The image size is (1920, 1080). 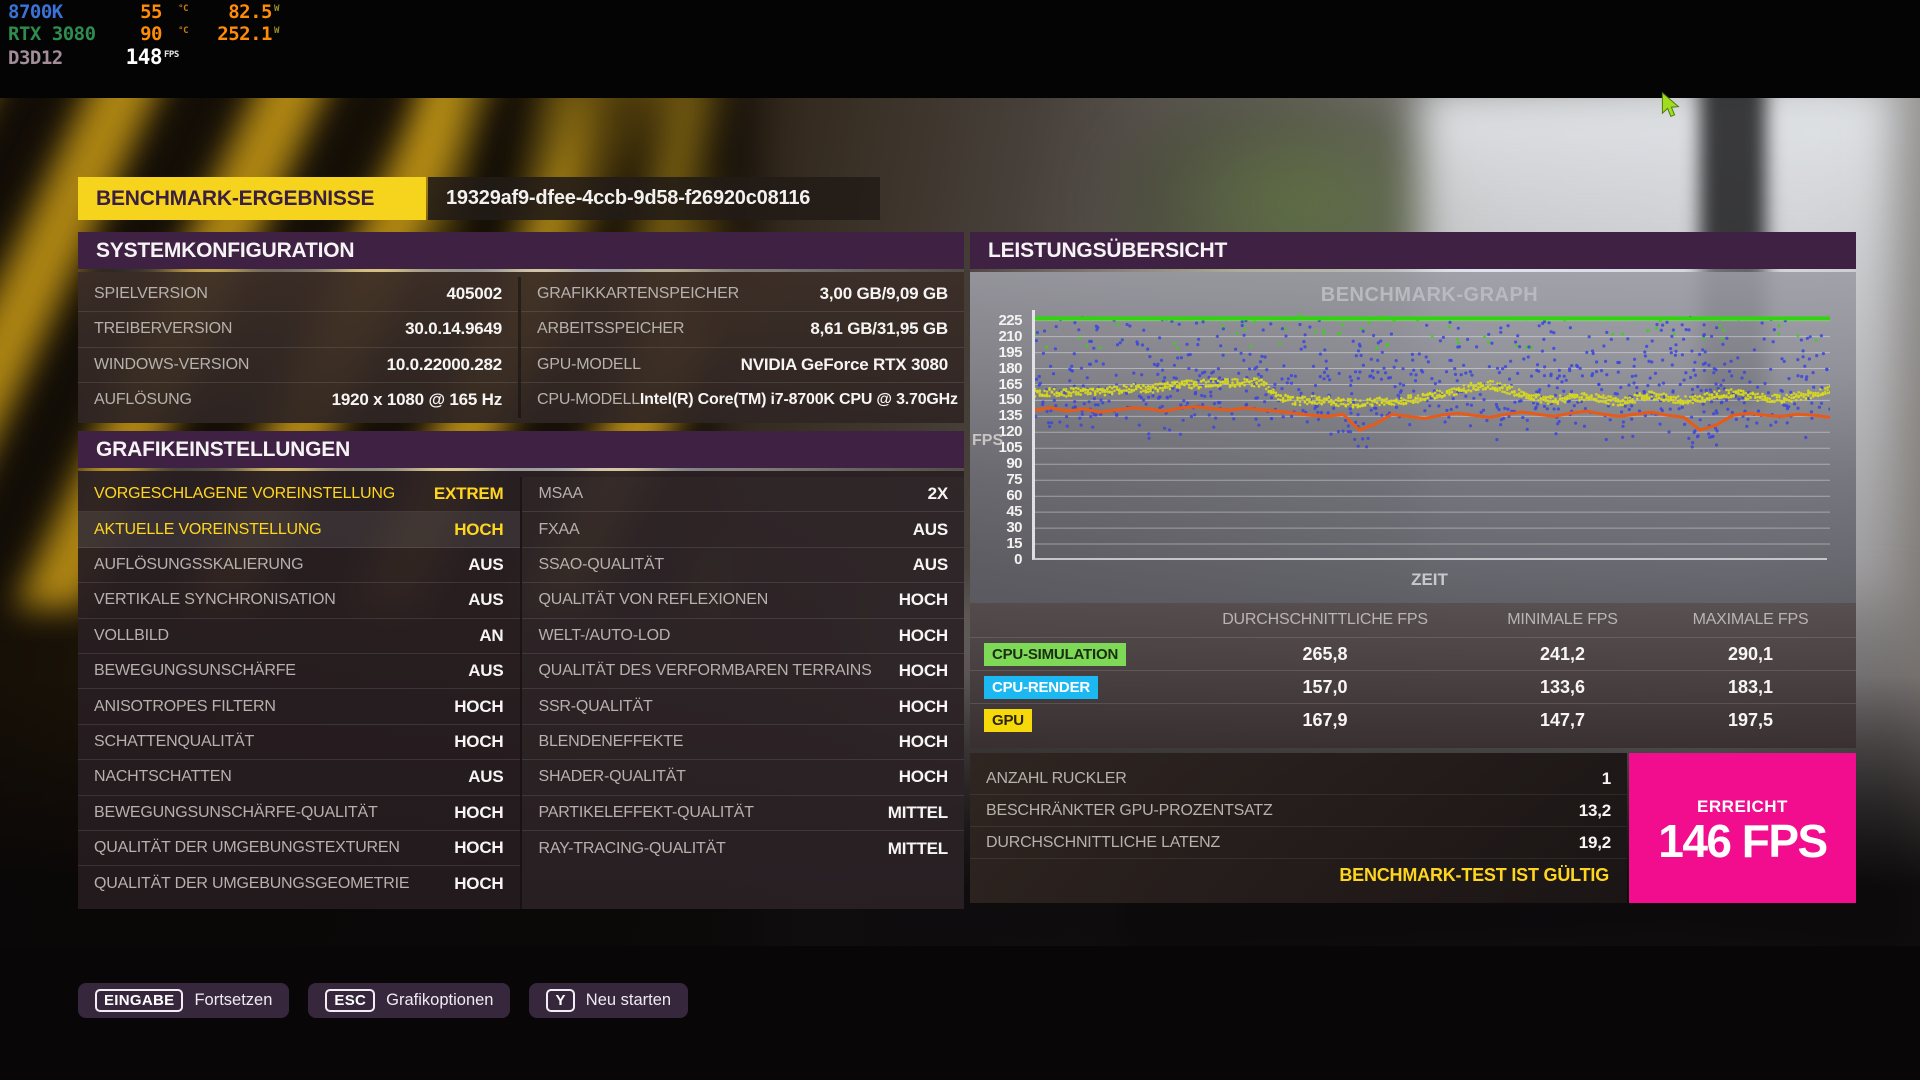 What do you see at coordinates (521, 449) in the screenshot?
I see `graphics-settings-header: GRAFIKEINSTELLUNGEN` at bounding box center [521, 449].